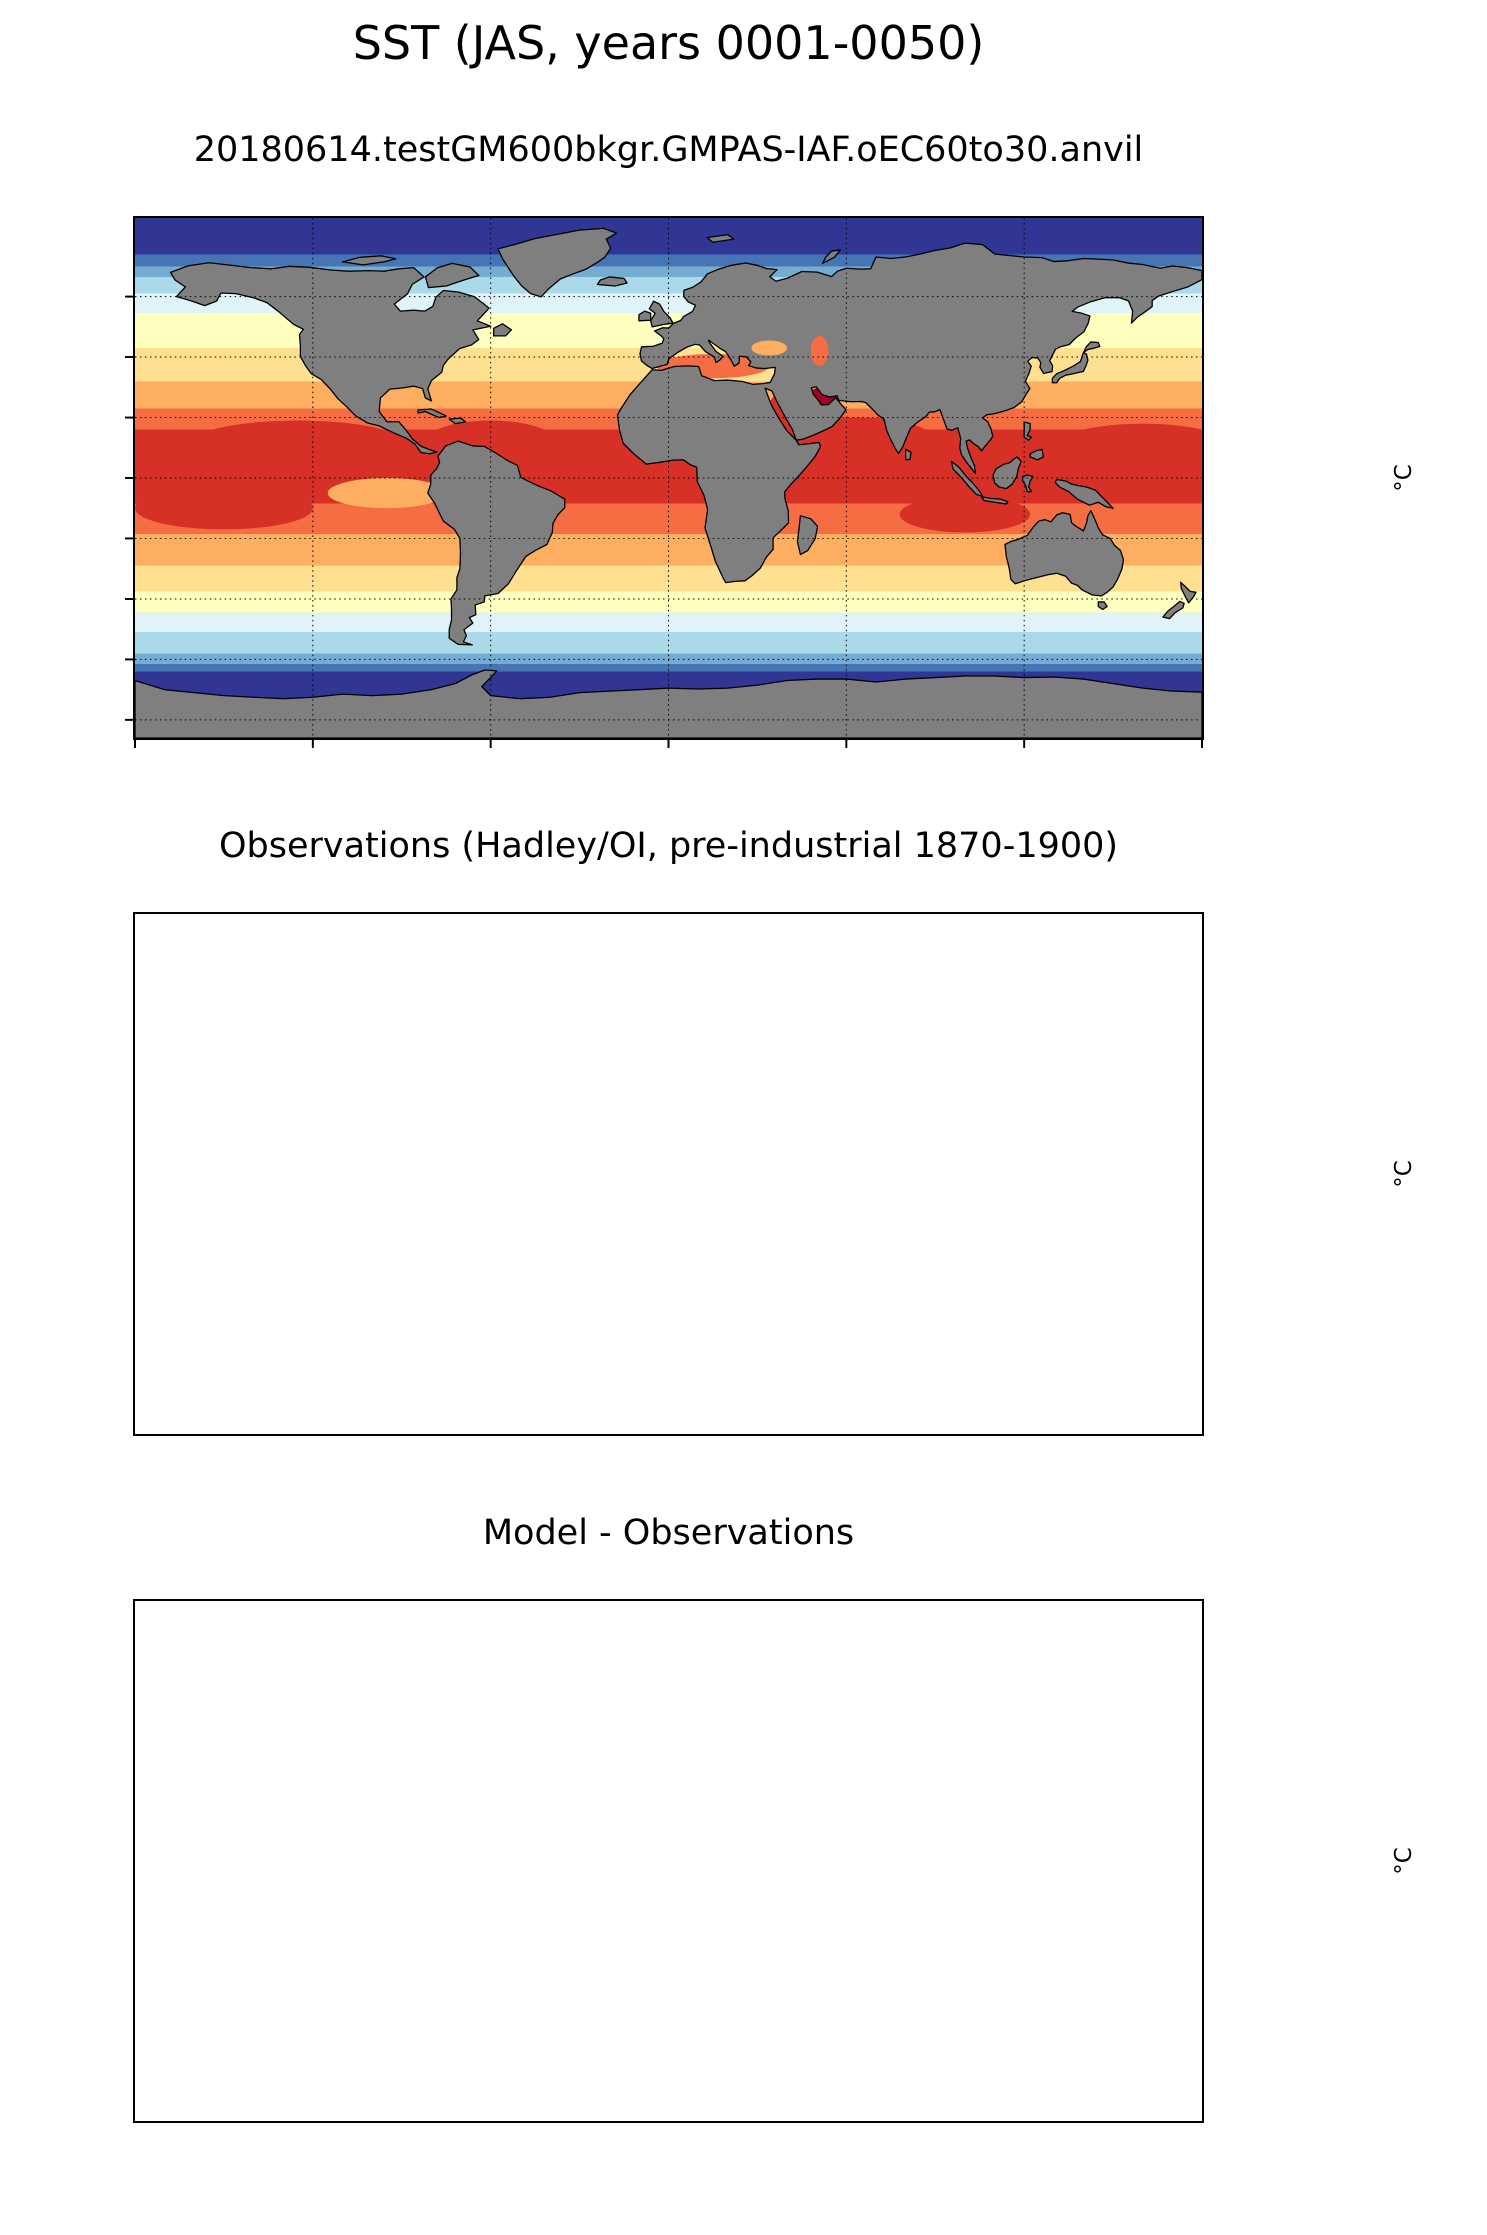  What do you see at coordinates (668, 1533) in the screenshot?
I see `panel-title-difference: Model - Observations` at bounding box center [668, 1533].